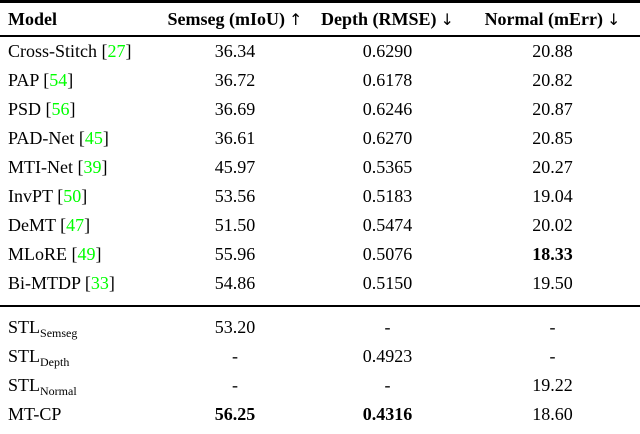 The height and width of the screenshot is (434, 640). What do you see at coordinates (44, 283) in the screenshot?
I see `model-name: Bi-MTDP` at bounding box center [44, 283].